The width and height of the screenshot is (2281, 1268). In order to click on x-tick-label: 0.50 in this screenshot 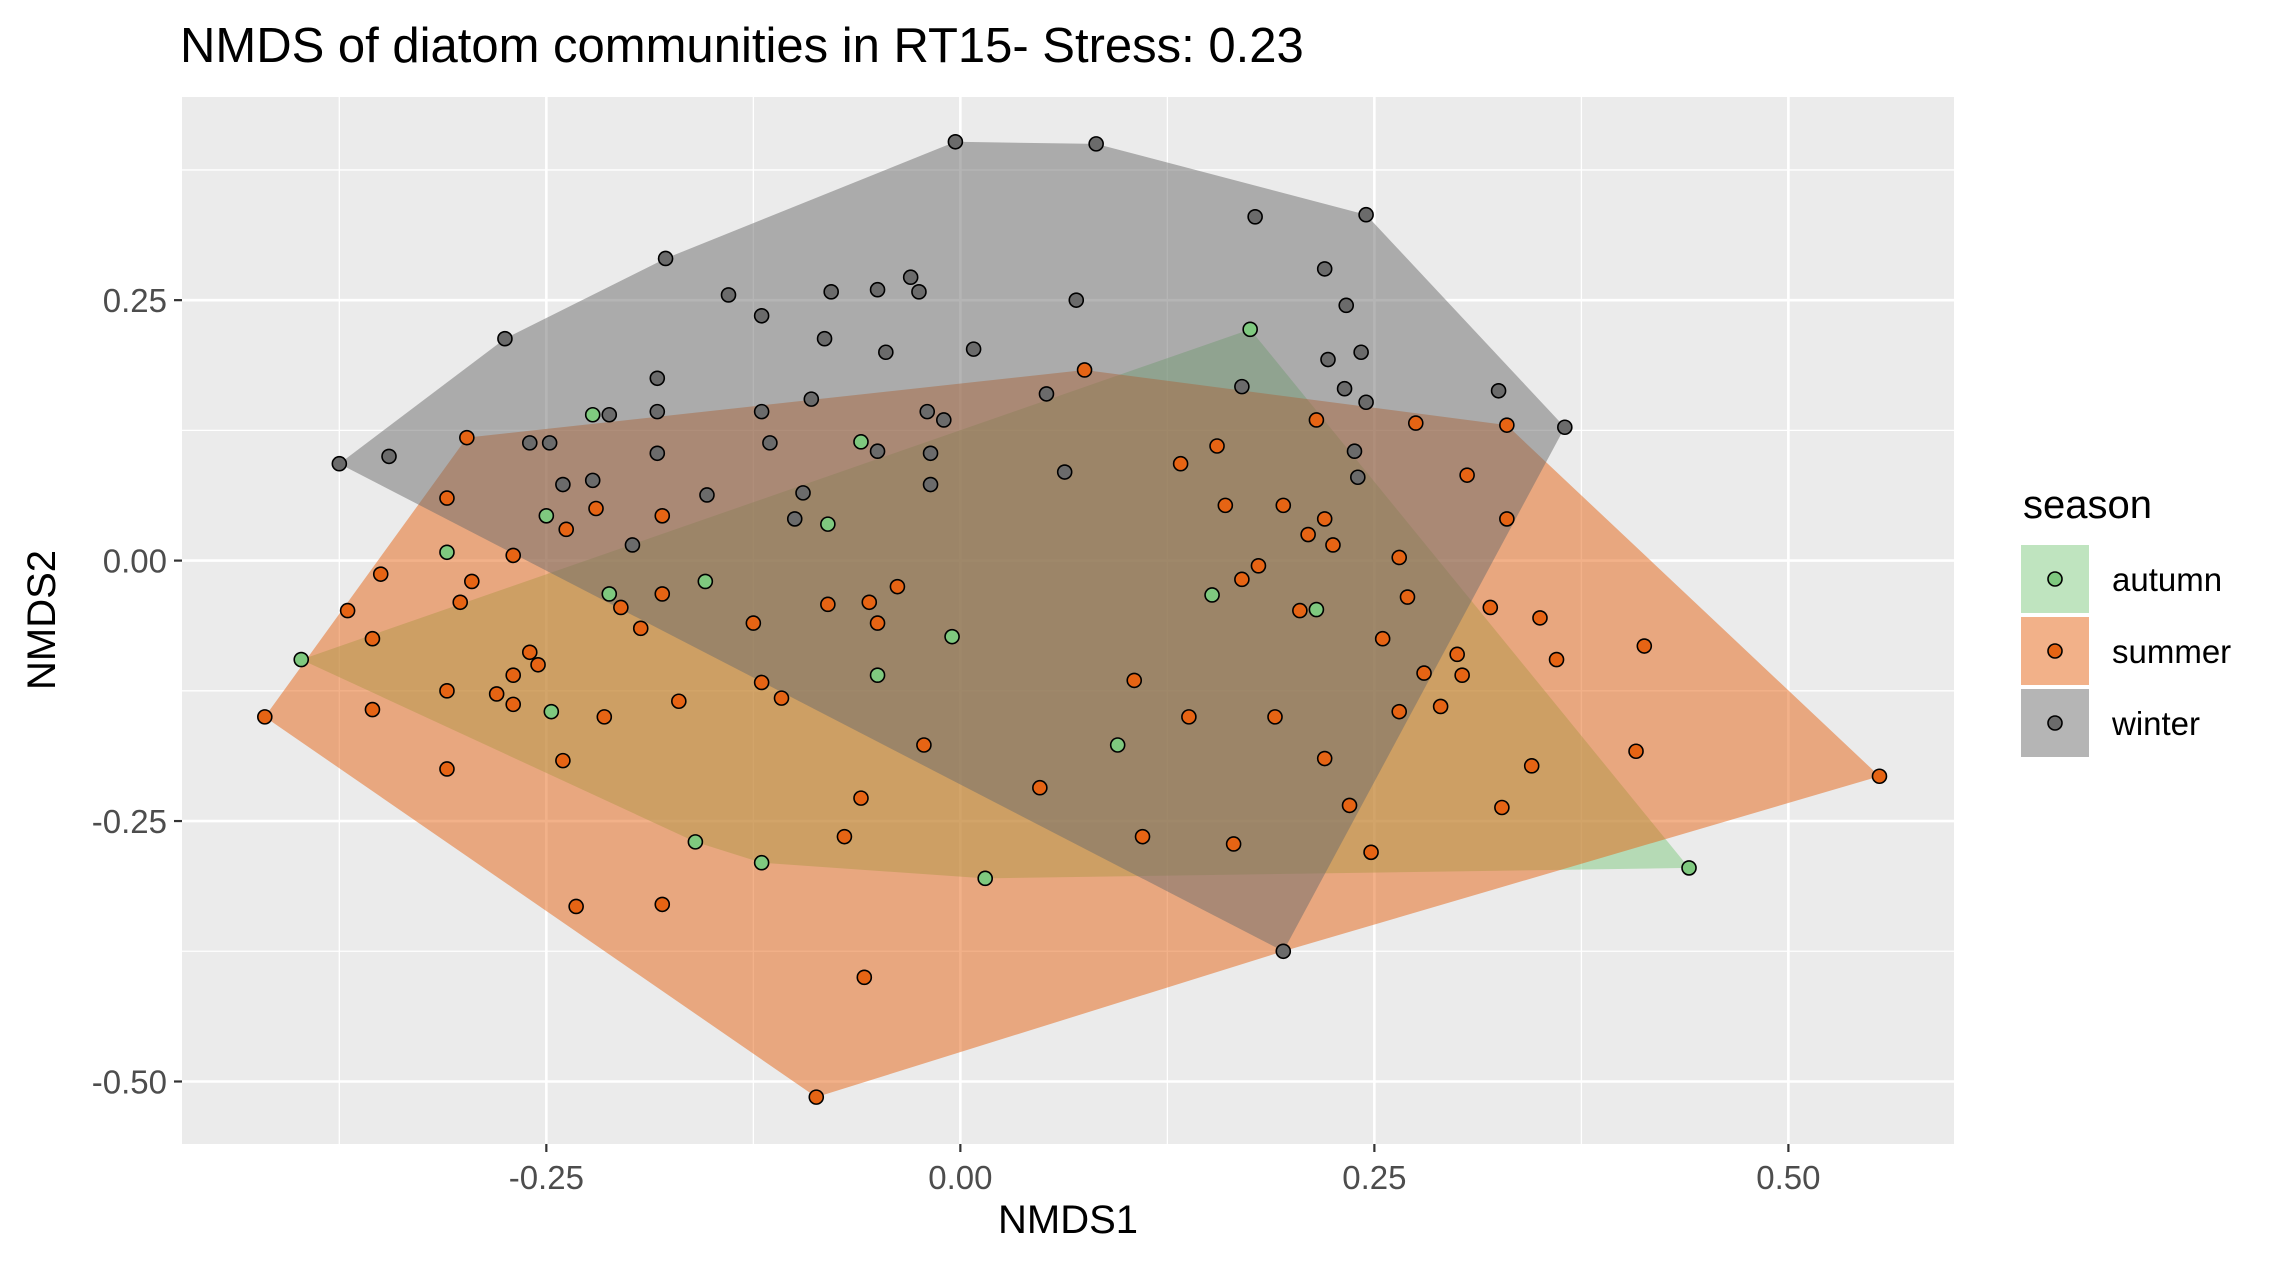, I will do `click(1788, 1177)`.